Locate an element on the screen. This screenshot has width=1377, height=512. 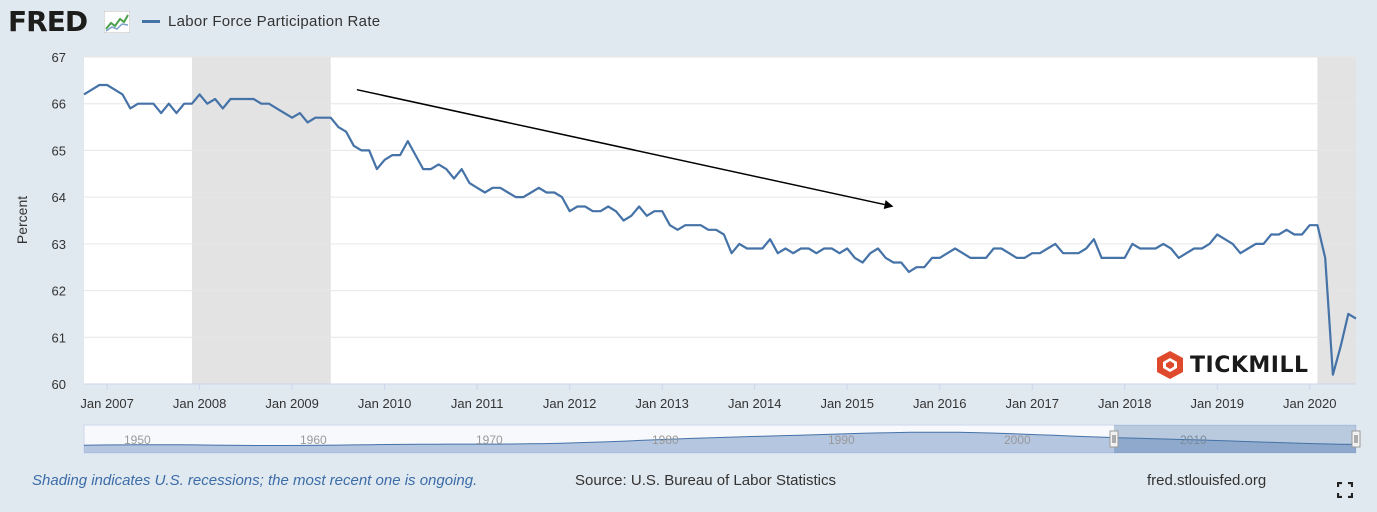
navigator-year-label: 1980 is located at coordinates (665, 440).